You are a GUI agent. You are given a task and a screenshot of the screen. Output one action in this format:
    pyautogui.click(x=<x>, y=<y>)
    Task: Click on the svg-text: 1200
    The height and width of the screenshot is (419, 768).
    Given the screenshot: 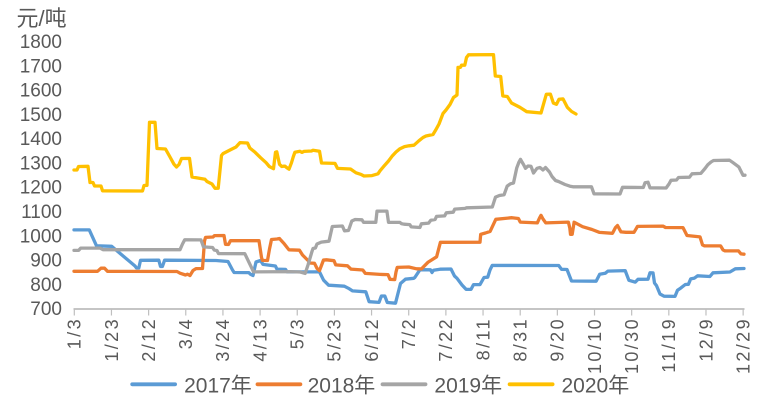 What is the action you would take?
    pyautogui.click(x=41, y=188)
    